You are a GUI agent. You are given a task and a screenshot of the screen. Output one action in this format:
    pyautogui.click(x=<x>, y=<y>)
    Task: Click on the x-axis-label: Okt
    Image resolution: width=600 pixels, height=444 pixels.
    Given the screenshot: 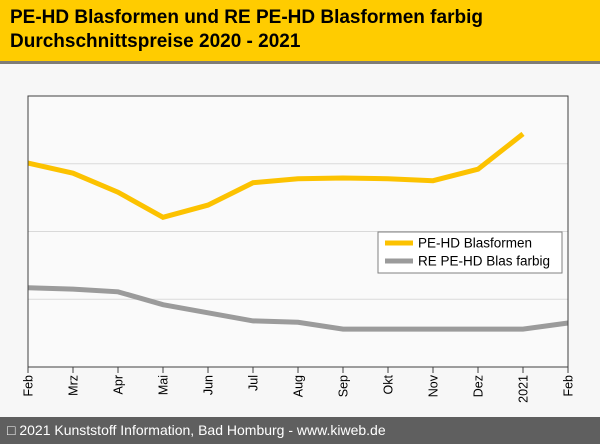 What is the action you would take?
    pyautogui.click(x=389, y=384)
    